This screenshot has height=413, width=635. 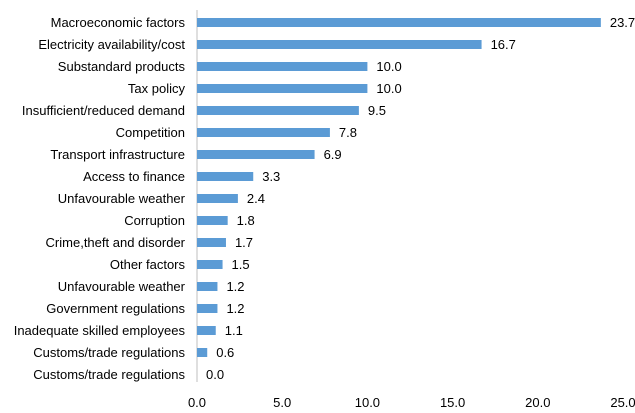 I want to click on data-label: 0.0, so click(x=215, y=374).